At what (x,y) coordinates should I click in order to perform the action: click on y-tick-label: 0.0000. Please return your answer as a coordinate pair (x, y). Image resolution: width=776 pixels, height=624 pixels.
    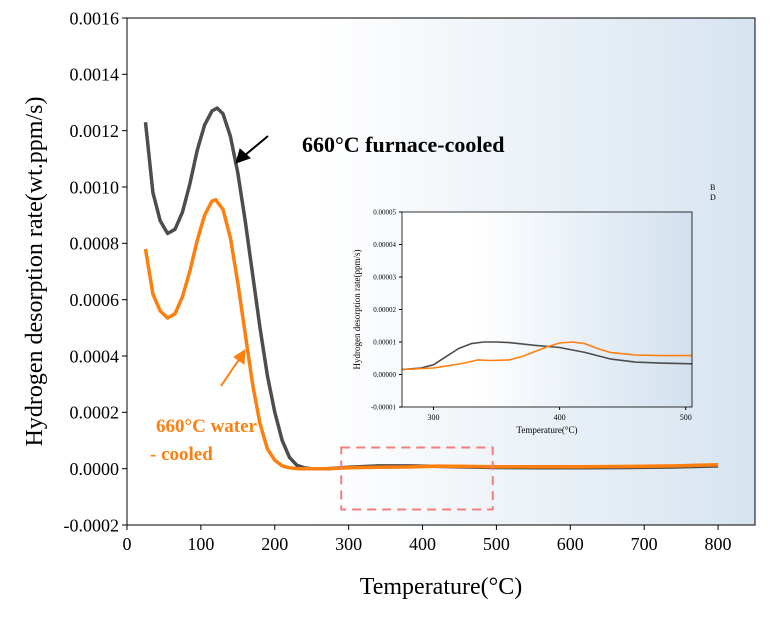
    Looking at the image, I should click on (95, 469).